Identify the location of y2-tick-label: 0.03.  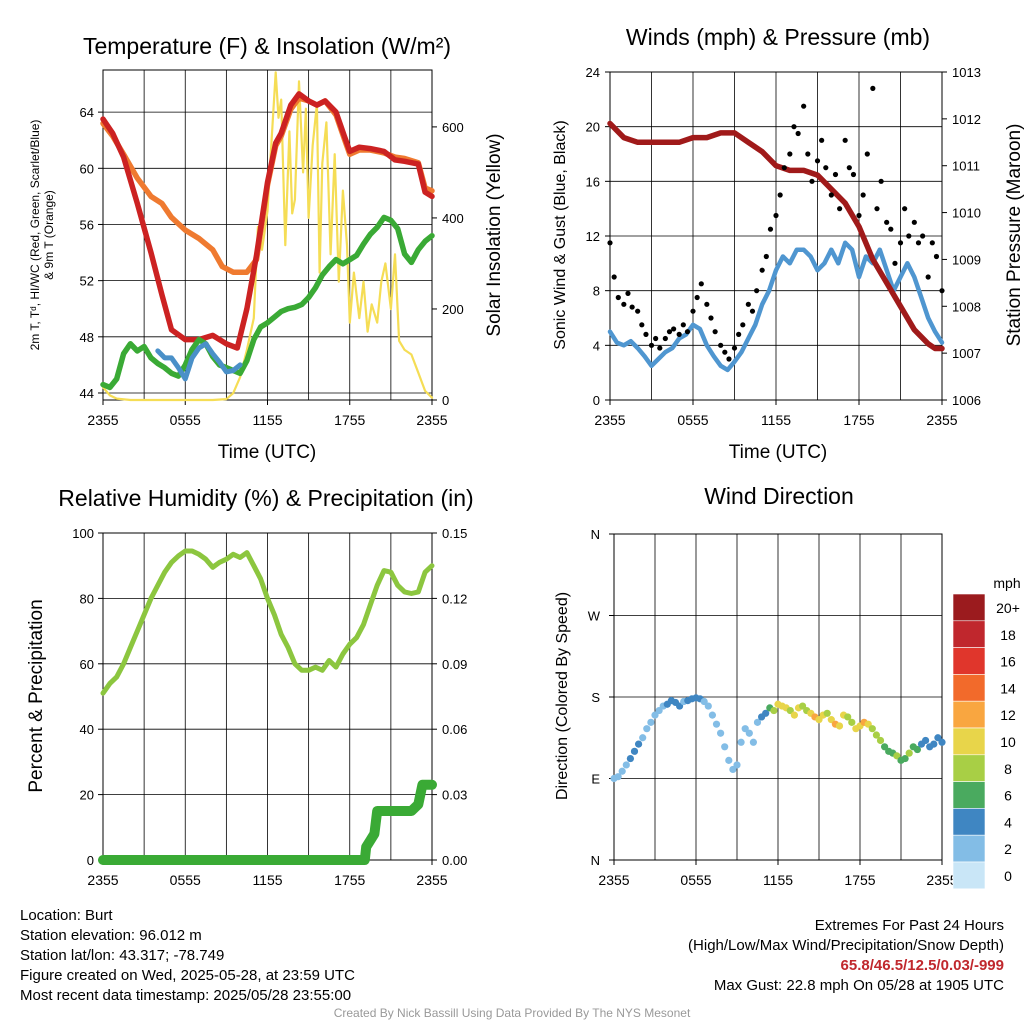
(454, 795).